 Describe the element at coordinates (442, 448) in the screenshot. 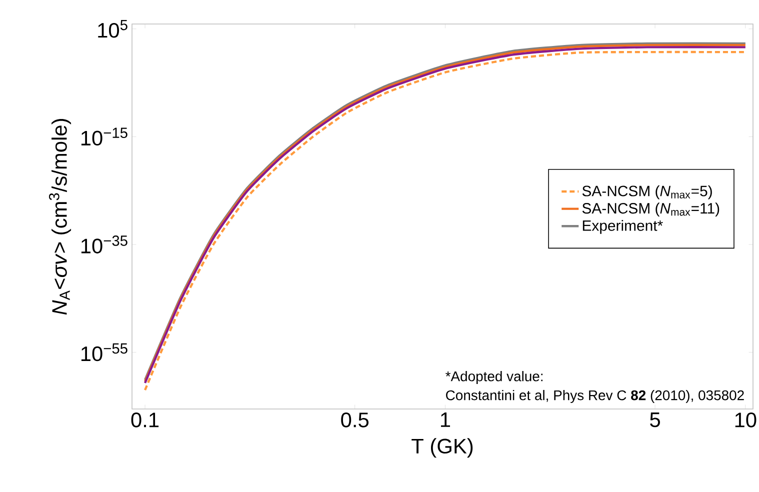

I see `x-axis-title: T (GK)` at that location.